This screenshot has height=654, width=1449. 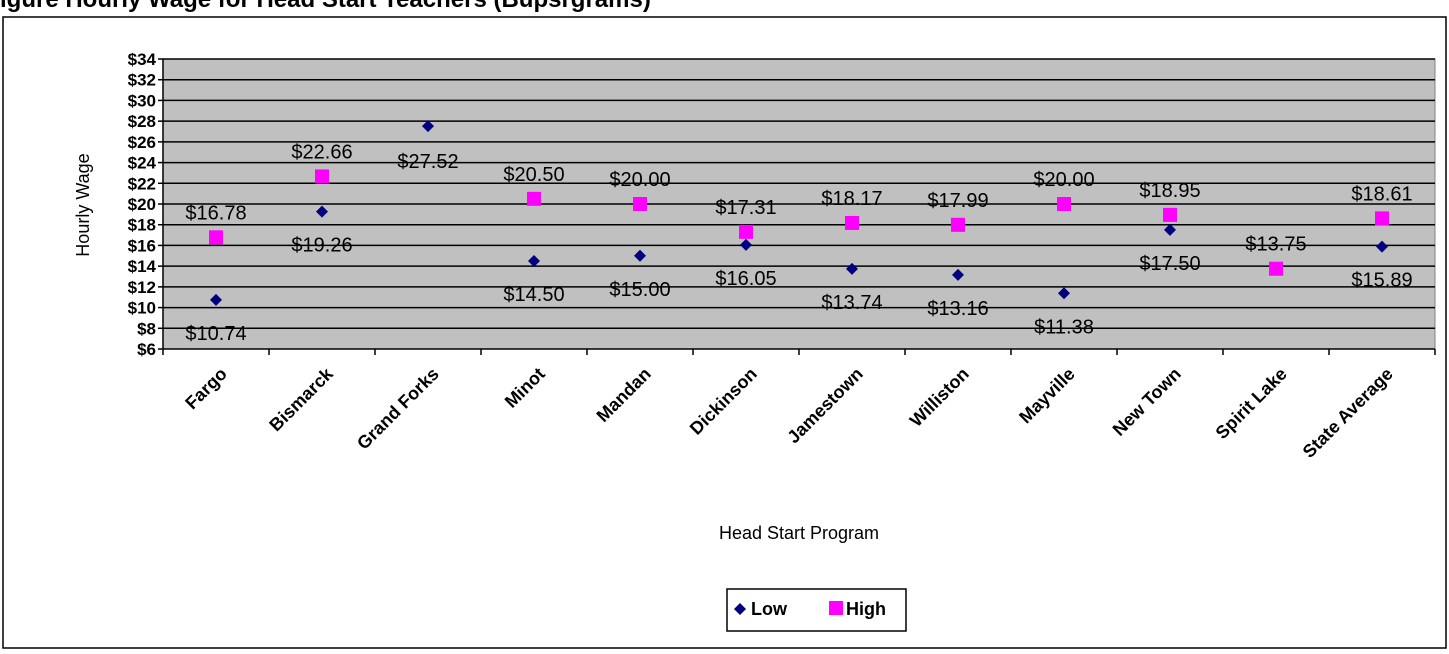 What do you see at coordinates (745, 279) in the screenshot?
I see `data-label-low: $16.05` at bounding box center [745, 279].